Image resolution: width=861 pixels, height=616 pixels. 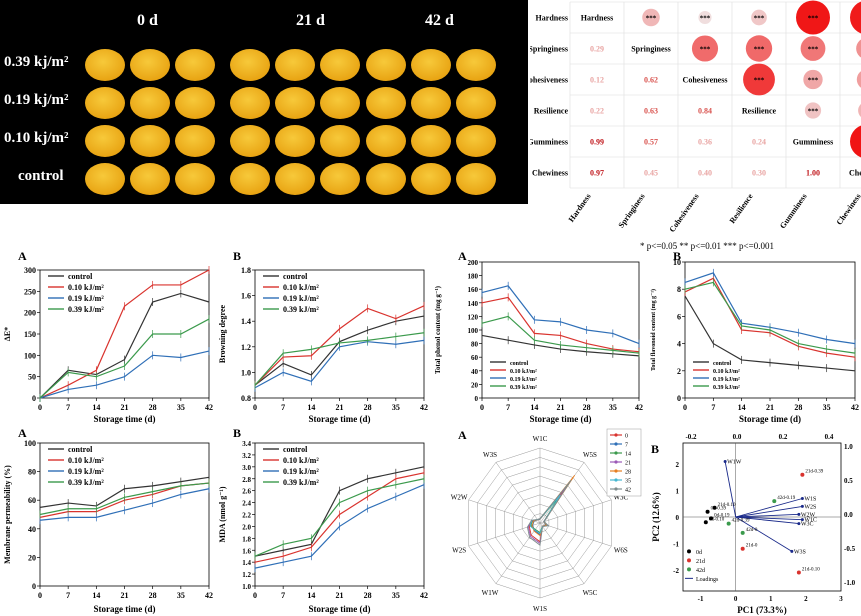 I want to click on y-tick-label: 1.2, so click(x=246, y=575).